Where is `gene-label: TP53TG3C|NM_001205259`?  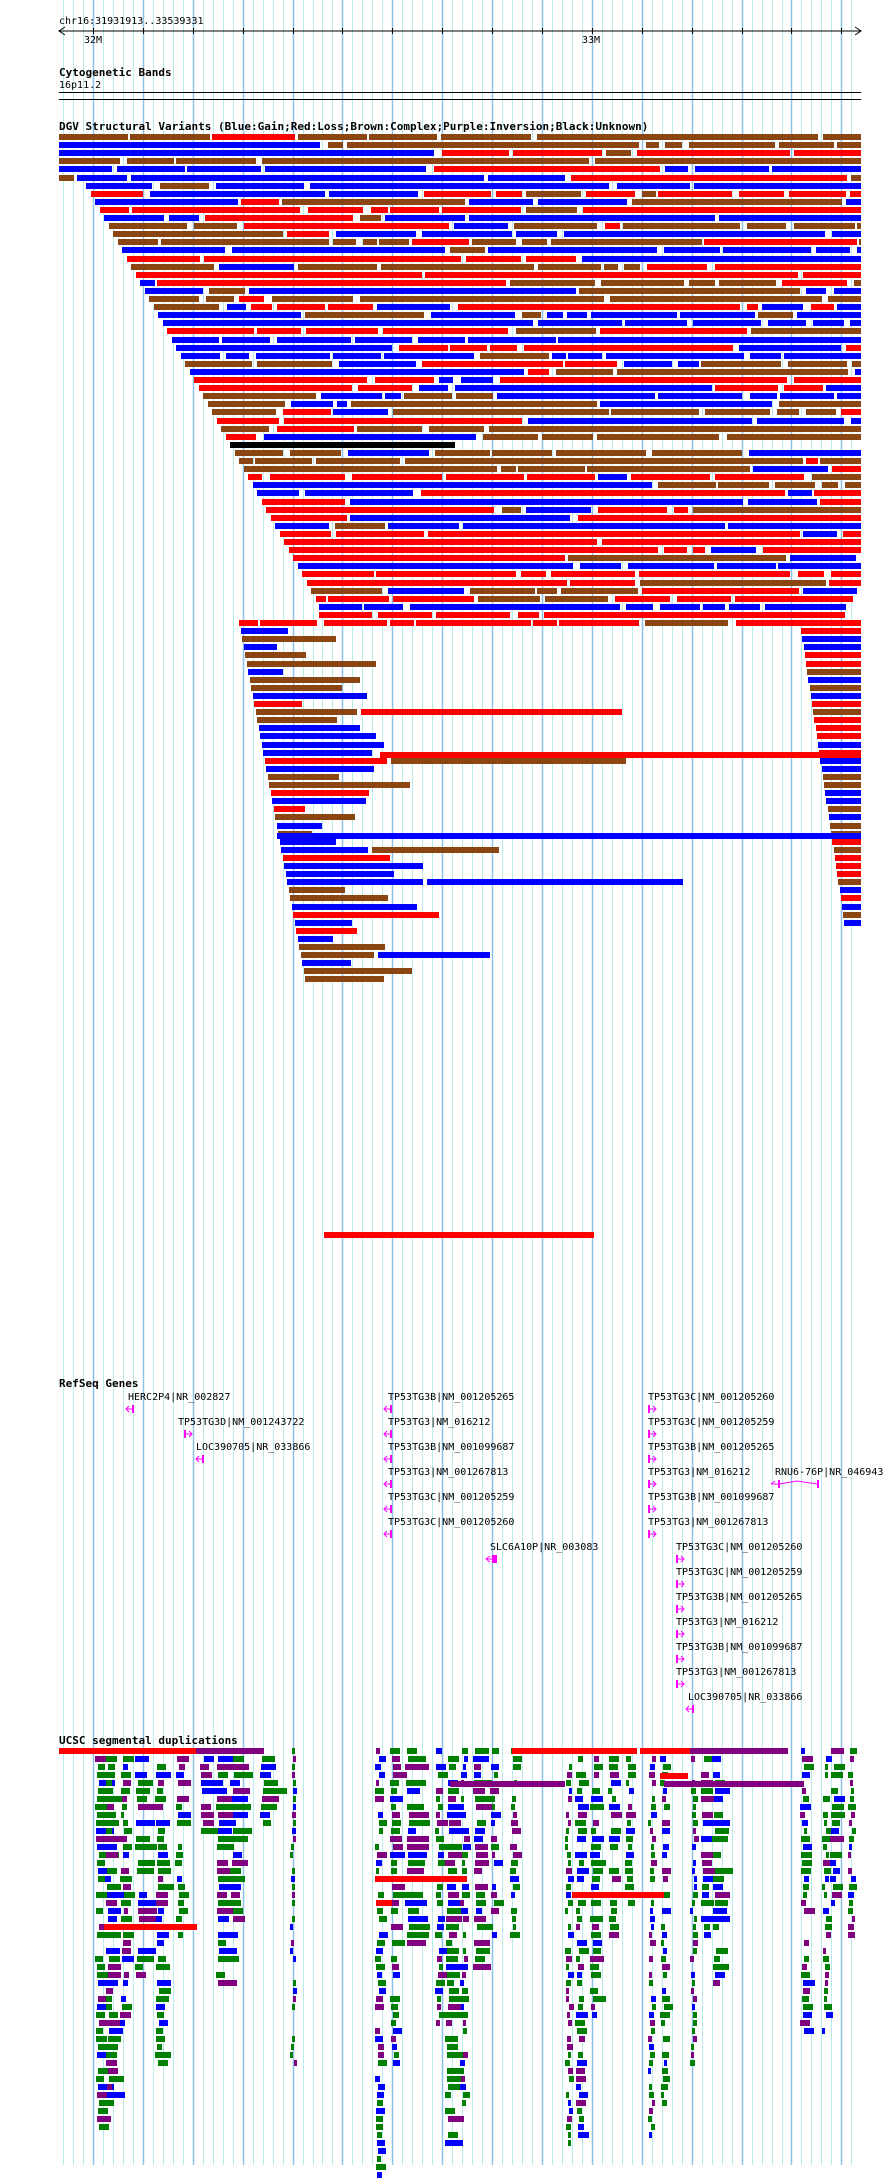 gene-label: TP53TG3C|NM_001205259 is located at coordinates (711, 1422).